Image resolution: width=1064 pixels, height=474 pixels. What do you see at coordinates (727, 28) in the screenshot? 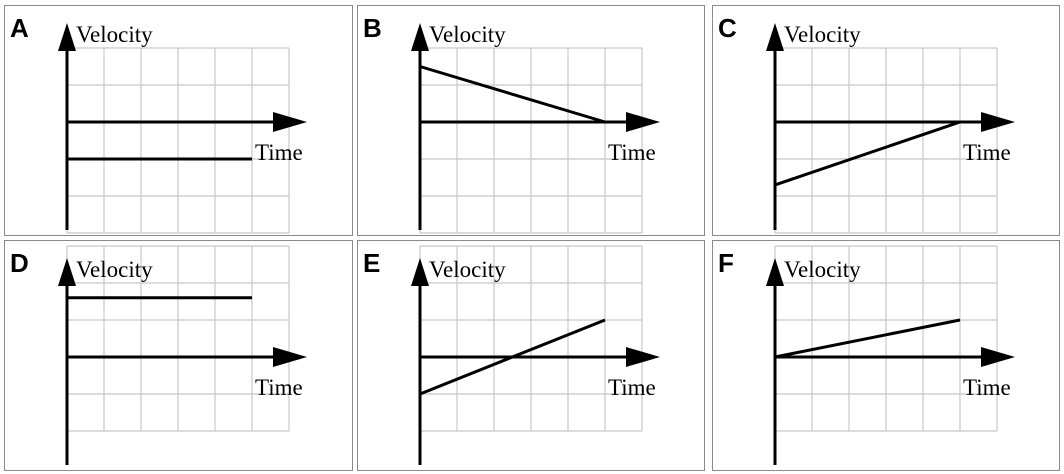
I see `panel-label: C` at bounding box center [727, 28].